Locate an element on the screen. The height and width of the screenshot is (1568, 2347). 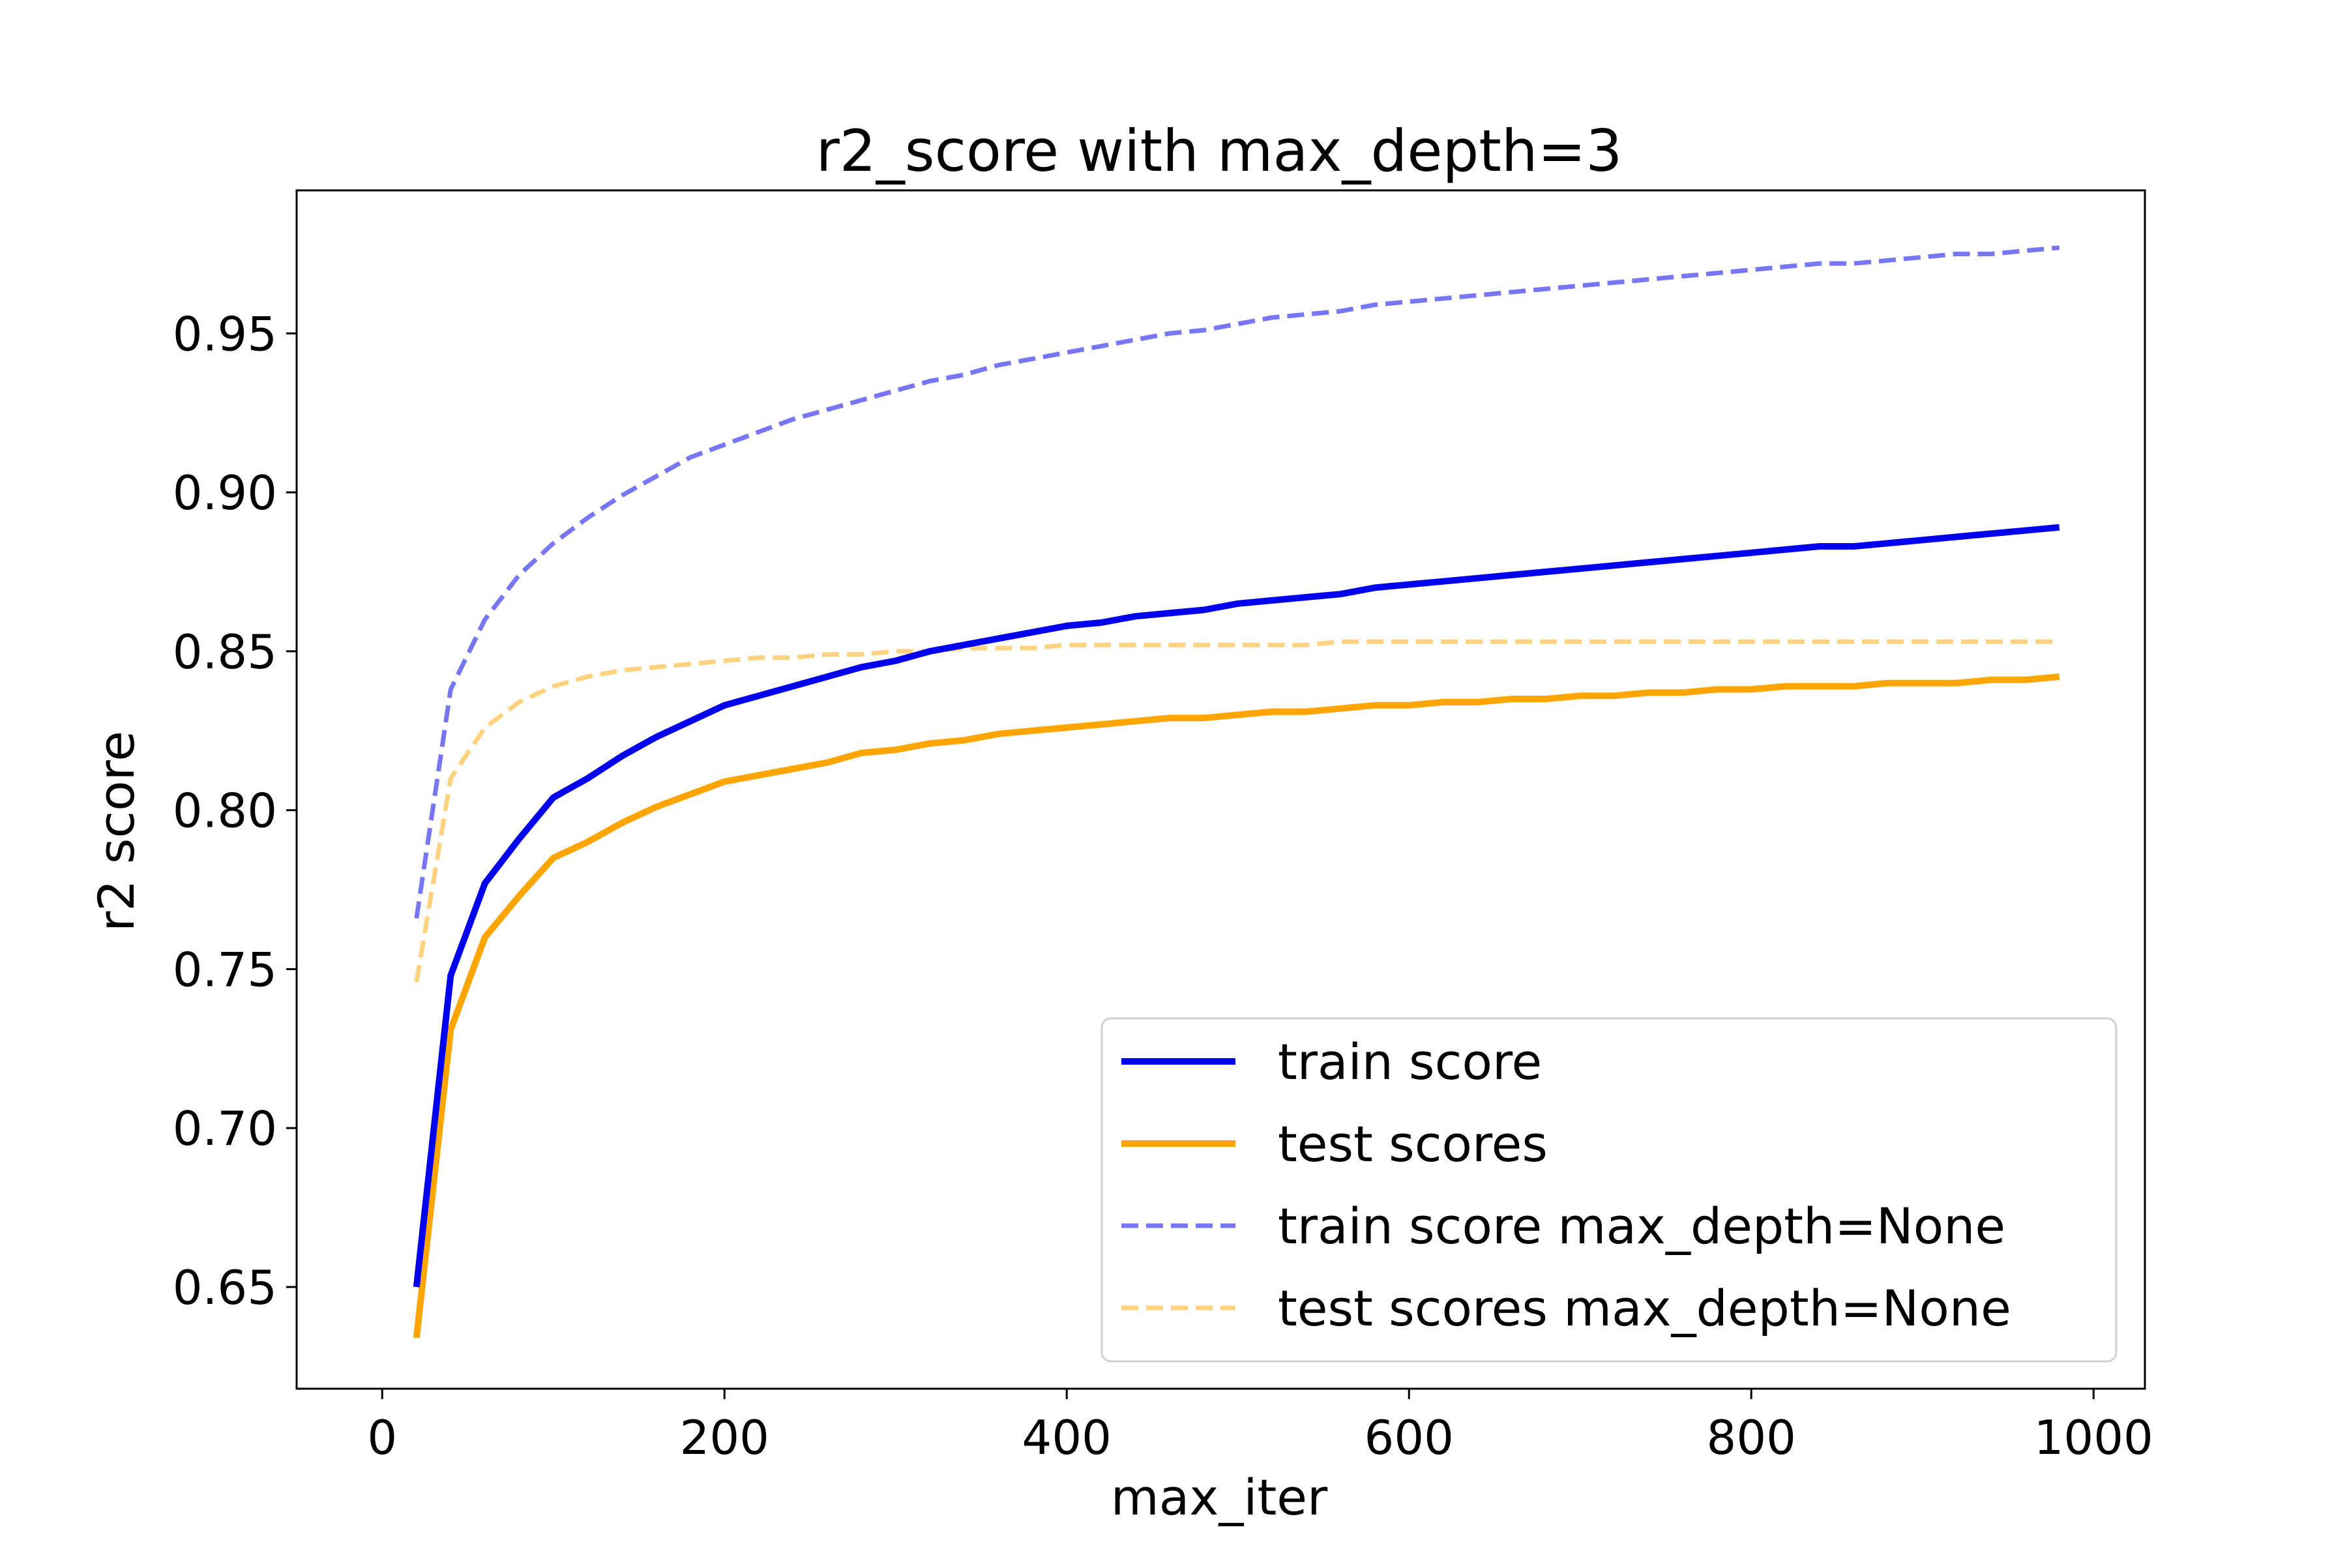
x-axis-label: max_iter is located at coordinates (1219, 1497).